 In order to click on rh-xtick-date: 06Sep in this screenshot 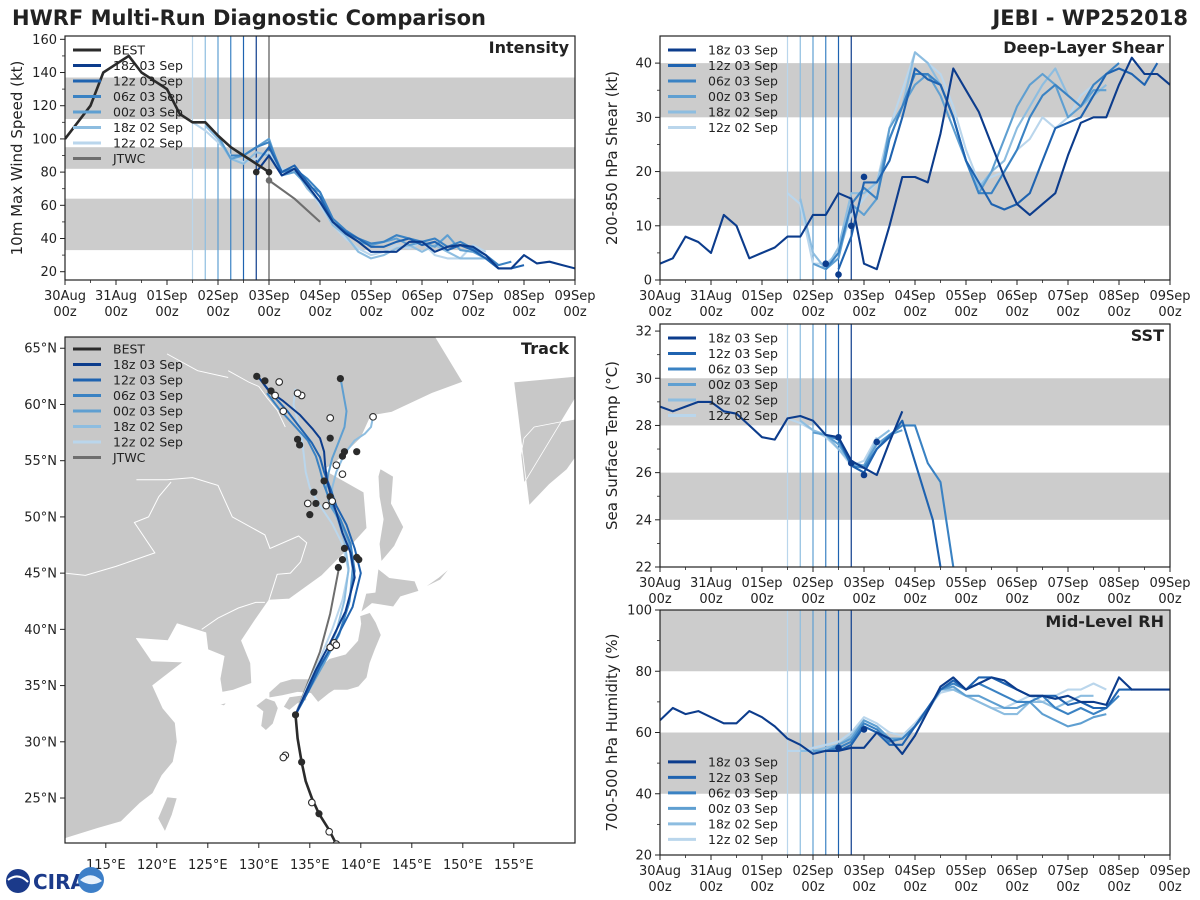, I will do `click(1016, 871)`.